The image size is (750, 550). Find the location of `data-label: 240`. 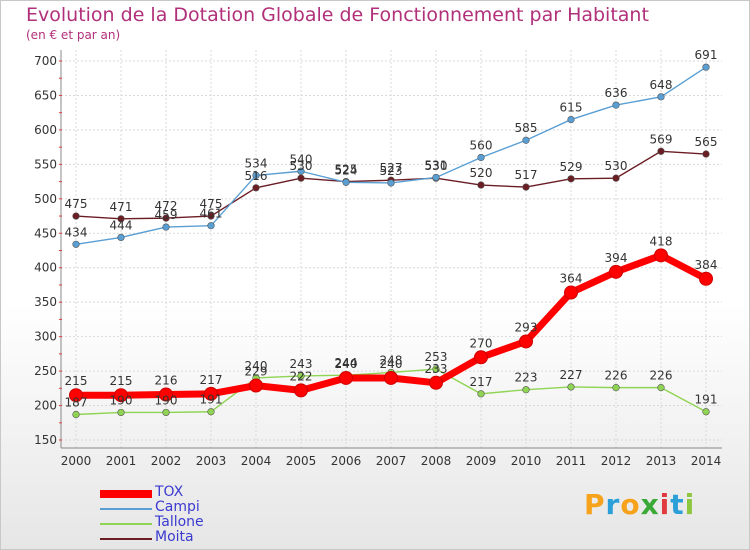

data-label: 240 is located at coordinates (391, 364).